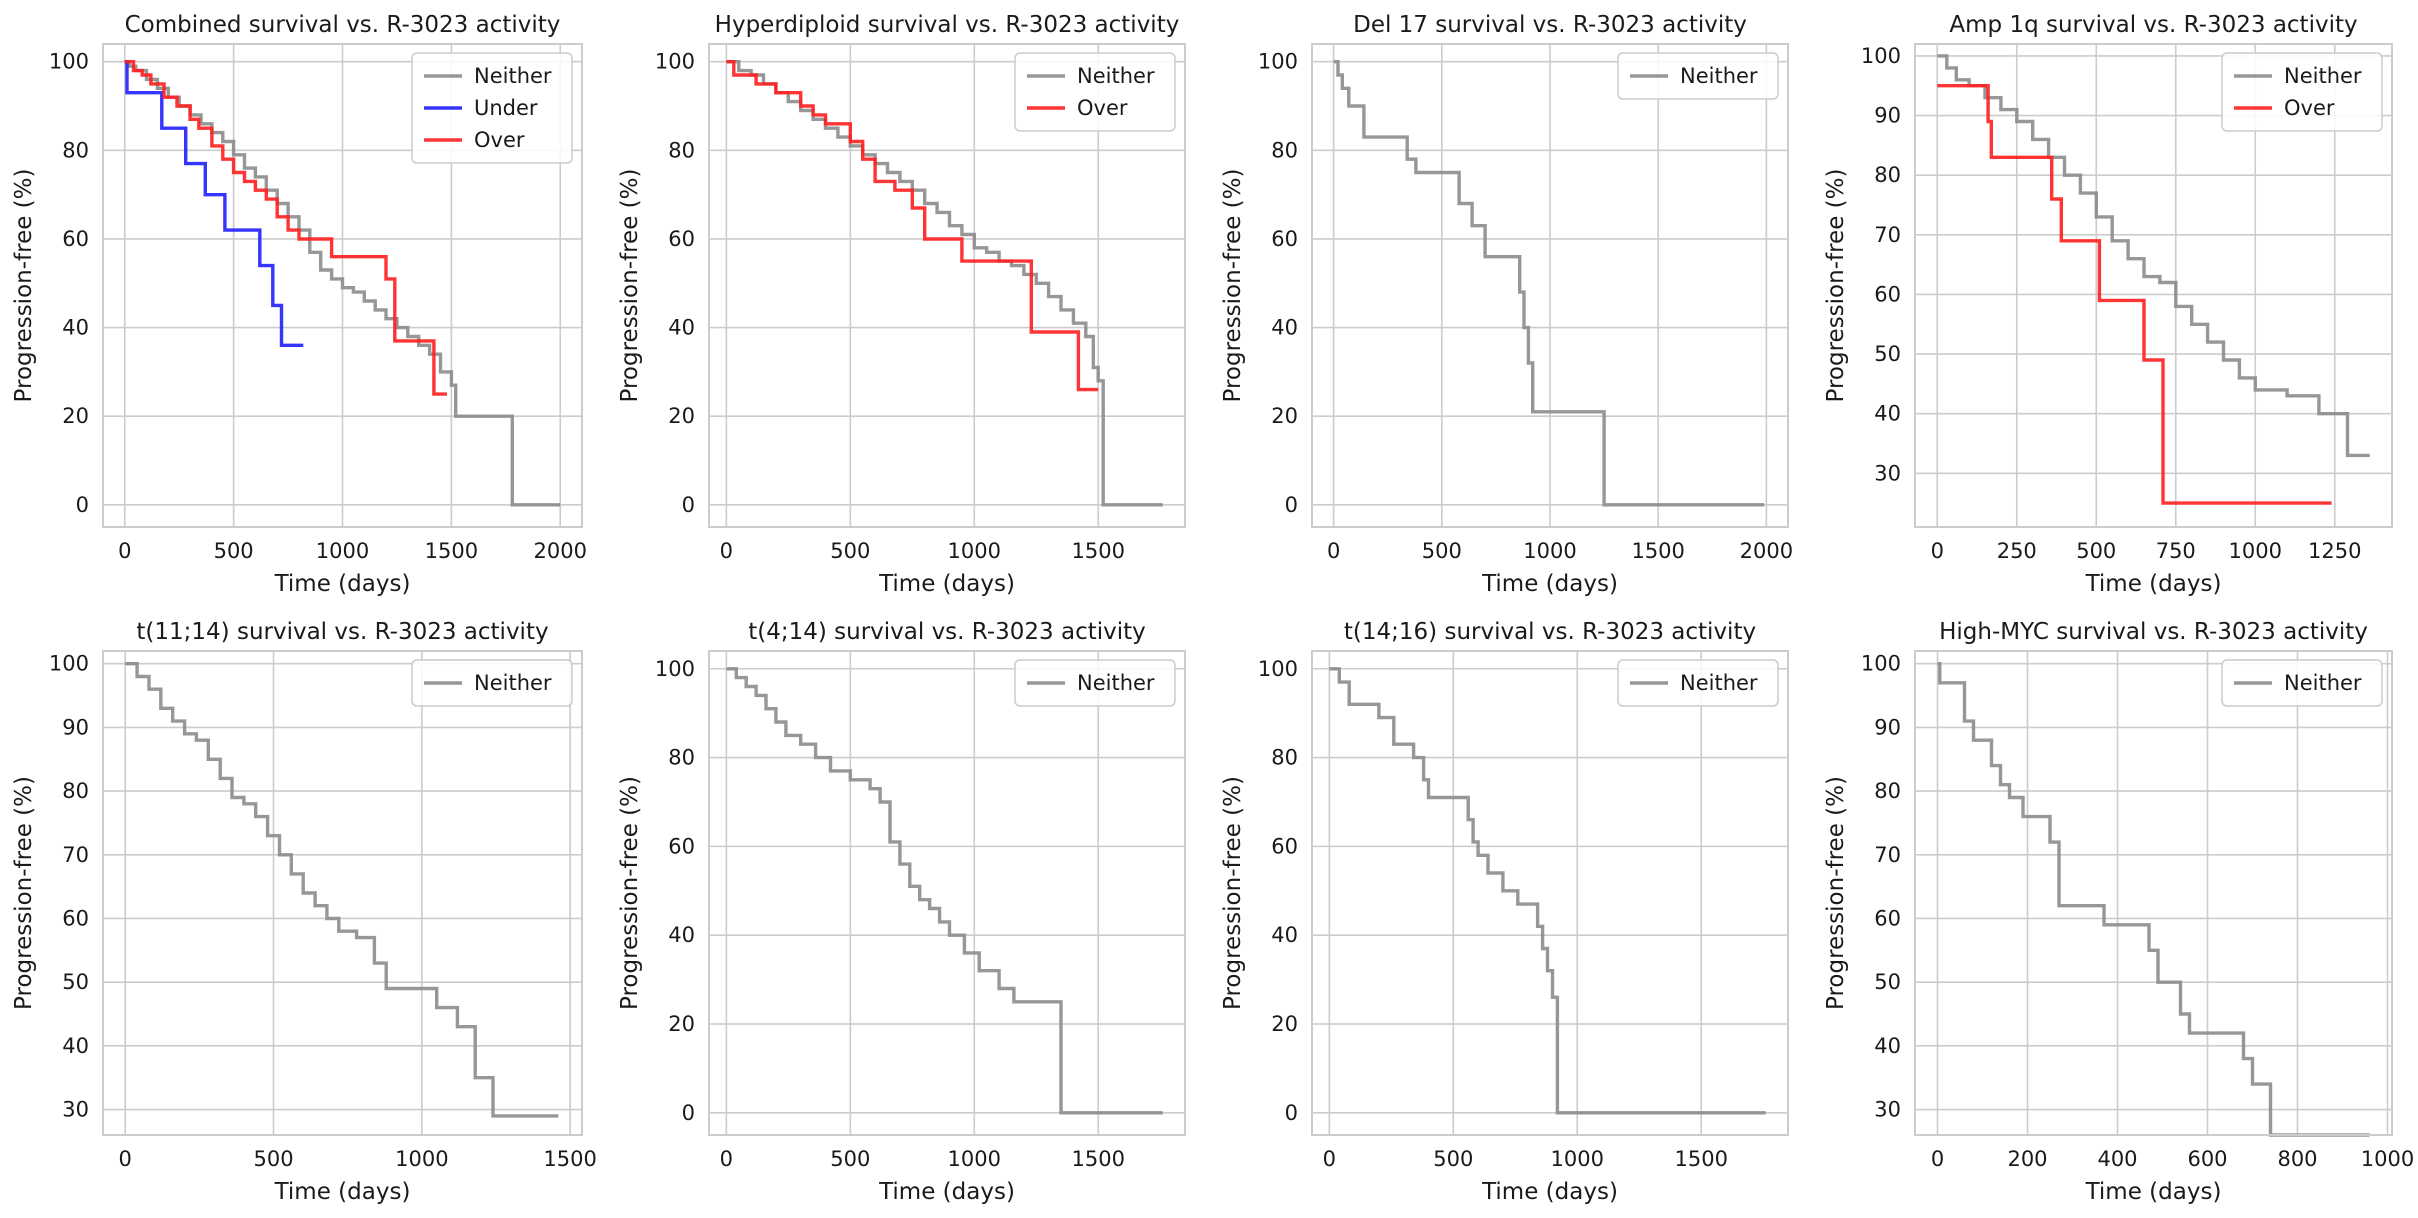 Image resolution: width=2418 pixels, height=1218 pixels. What do you see at coordinates (1095, 683) in the screenshot?
I see `legend: Neither` at bounding box center [1095, 683].